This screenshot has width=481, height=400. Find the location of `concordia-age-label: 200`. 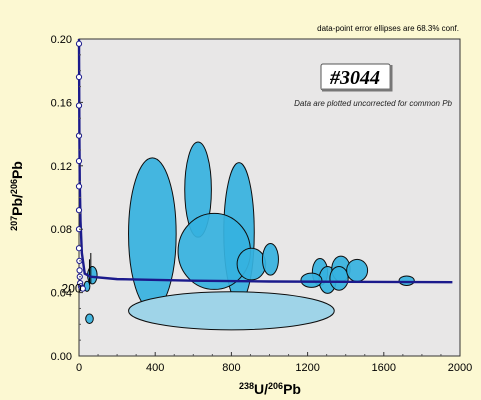

concordia-age-label: 200 is located at coordinates (72, 289).